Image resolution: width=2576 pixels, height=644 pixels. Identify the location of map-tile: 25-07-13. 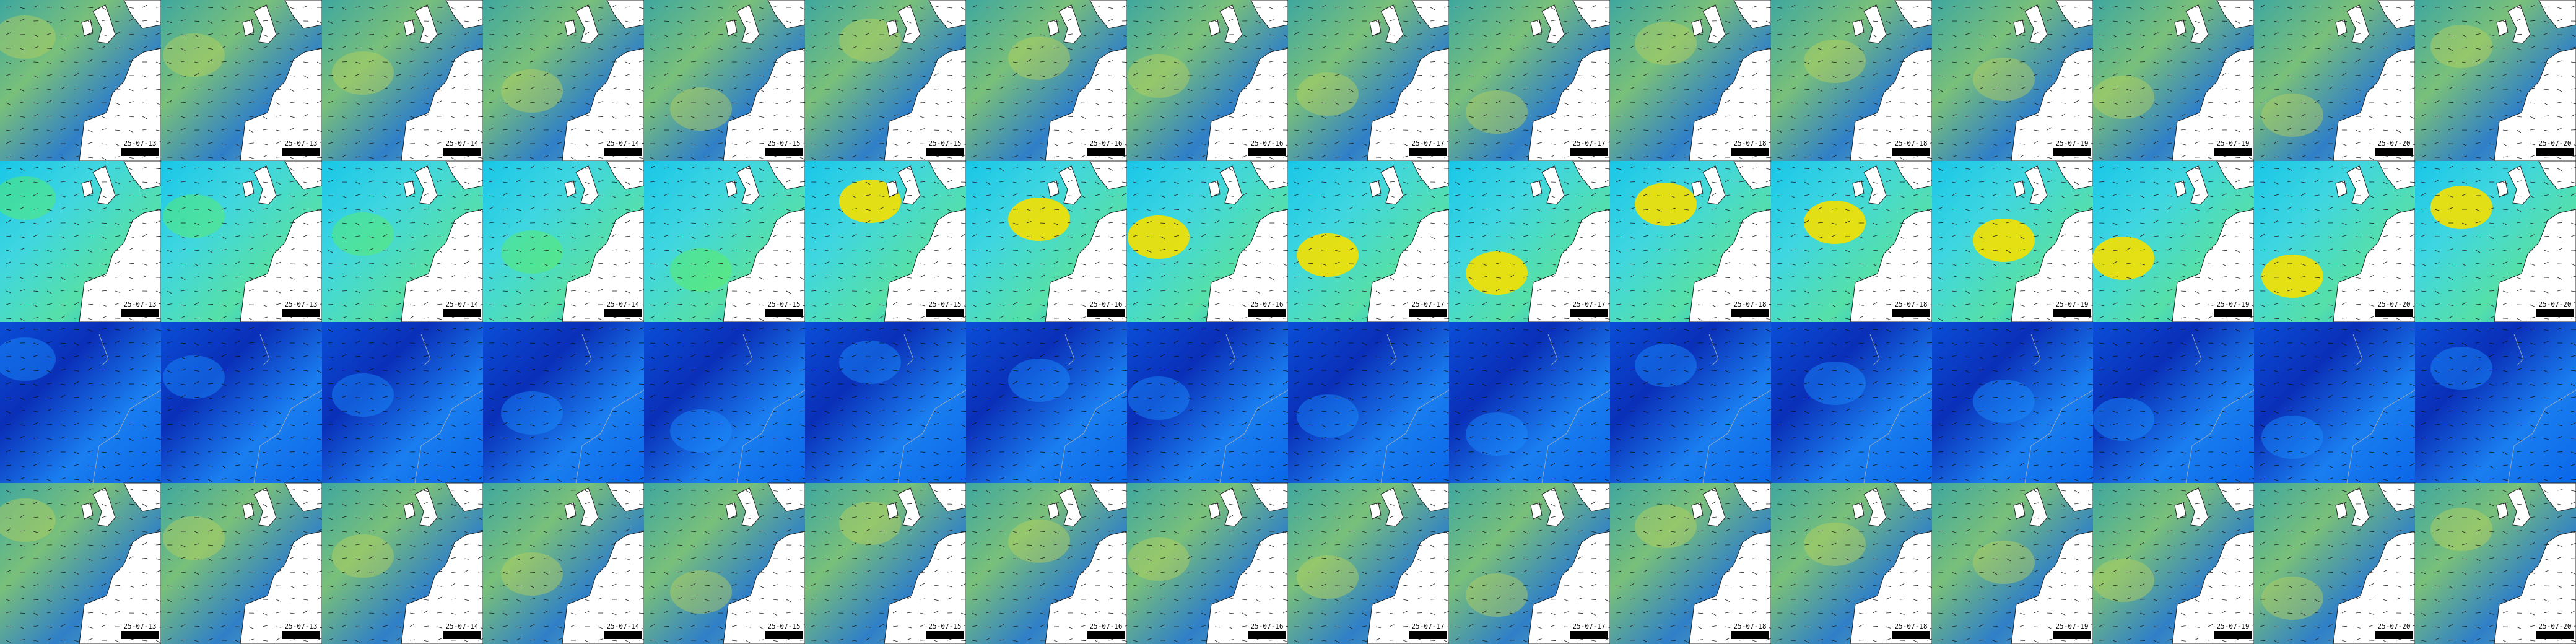
(242, 81).